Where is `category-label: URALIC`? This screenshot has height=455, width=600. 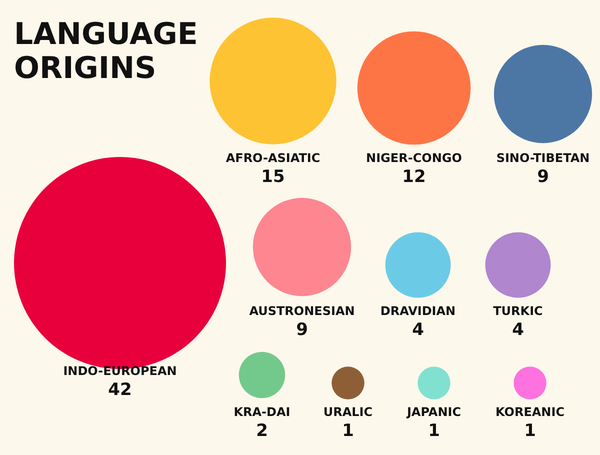
category-label: URALIC is located at coordinates (348, 412).